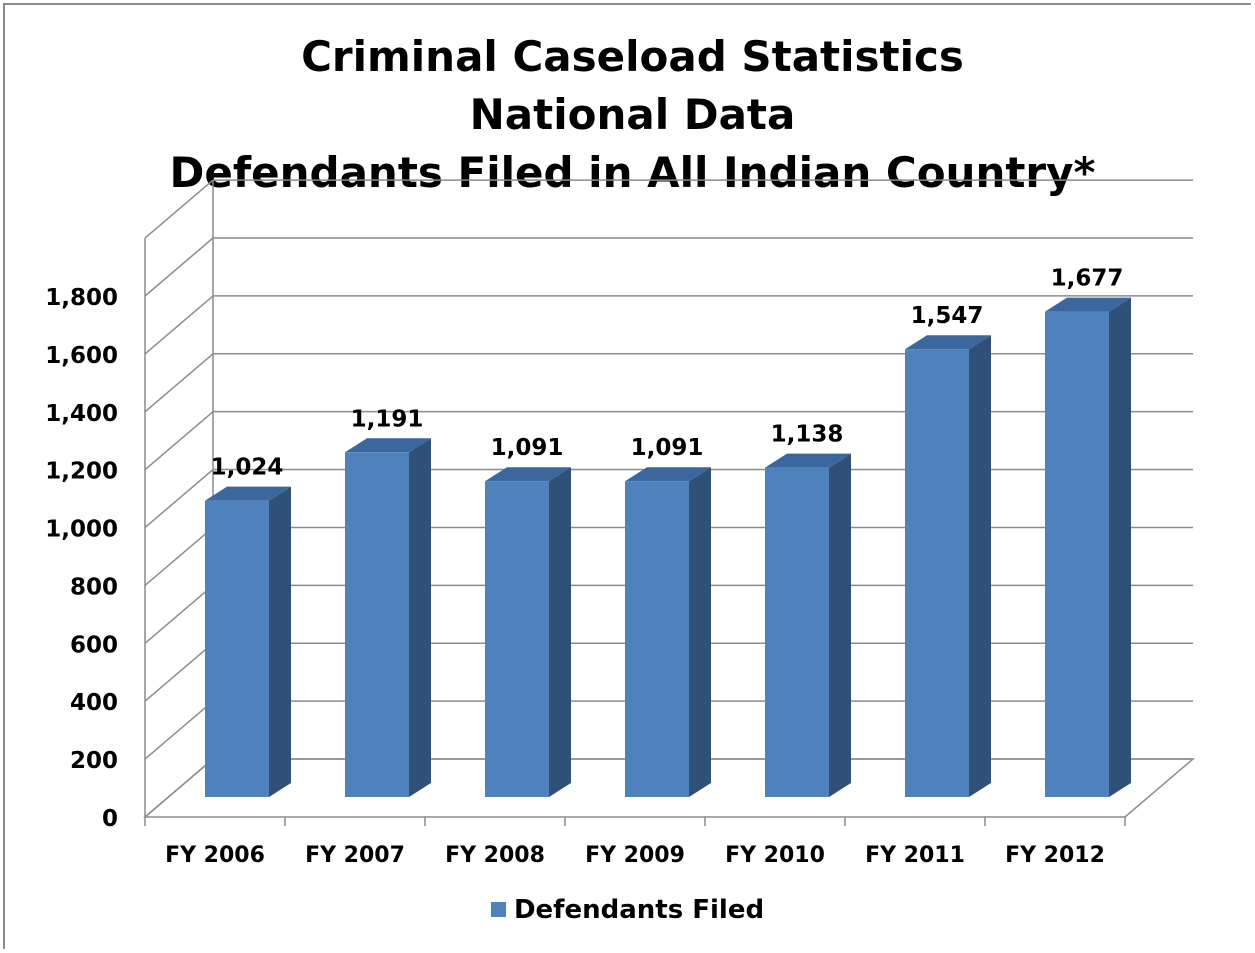  I want to click on x-tick-label: FY 2007, so click(355, 855).